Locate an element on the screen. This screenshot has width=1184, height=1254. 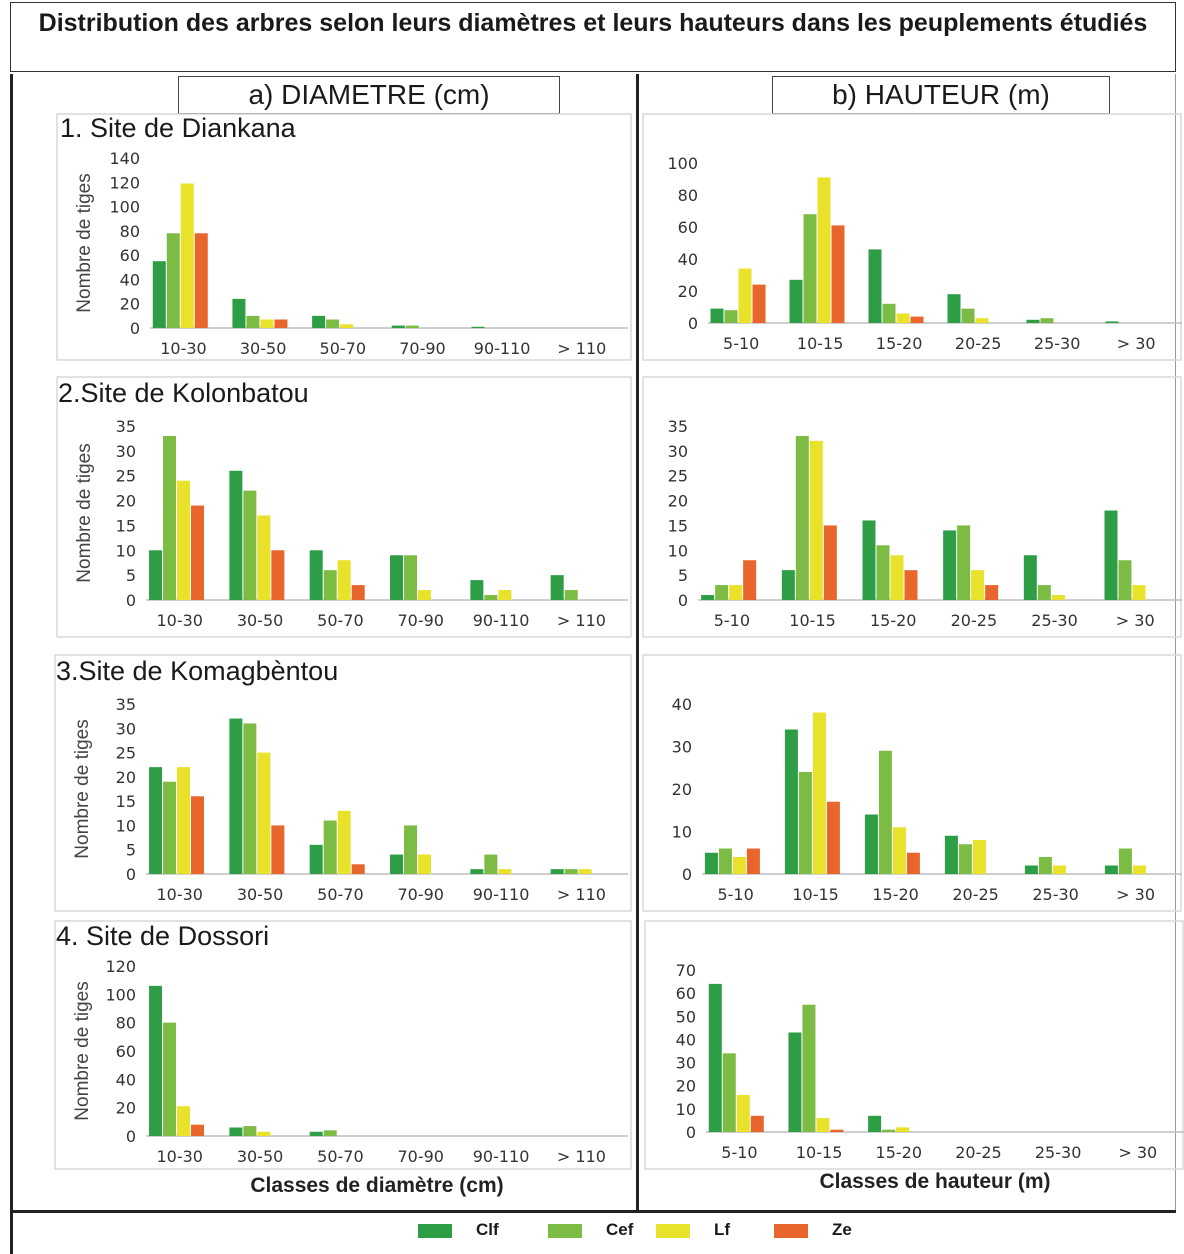
y-tick-label: 80 is located at coordinates (126, 1023).